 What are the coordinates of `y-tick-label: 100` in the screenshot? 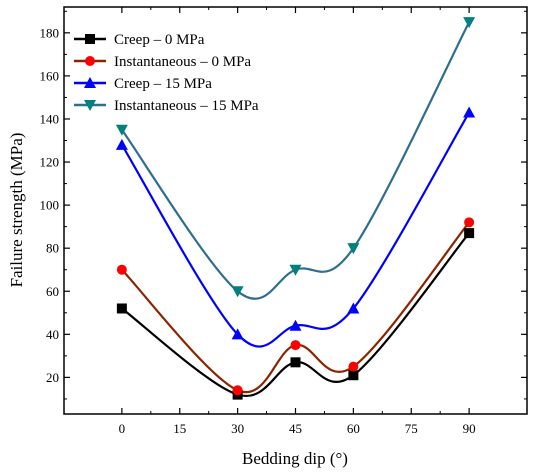 It's located at (50, 205).